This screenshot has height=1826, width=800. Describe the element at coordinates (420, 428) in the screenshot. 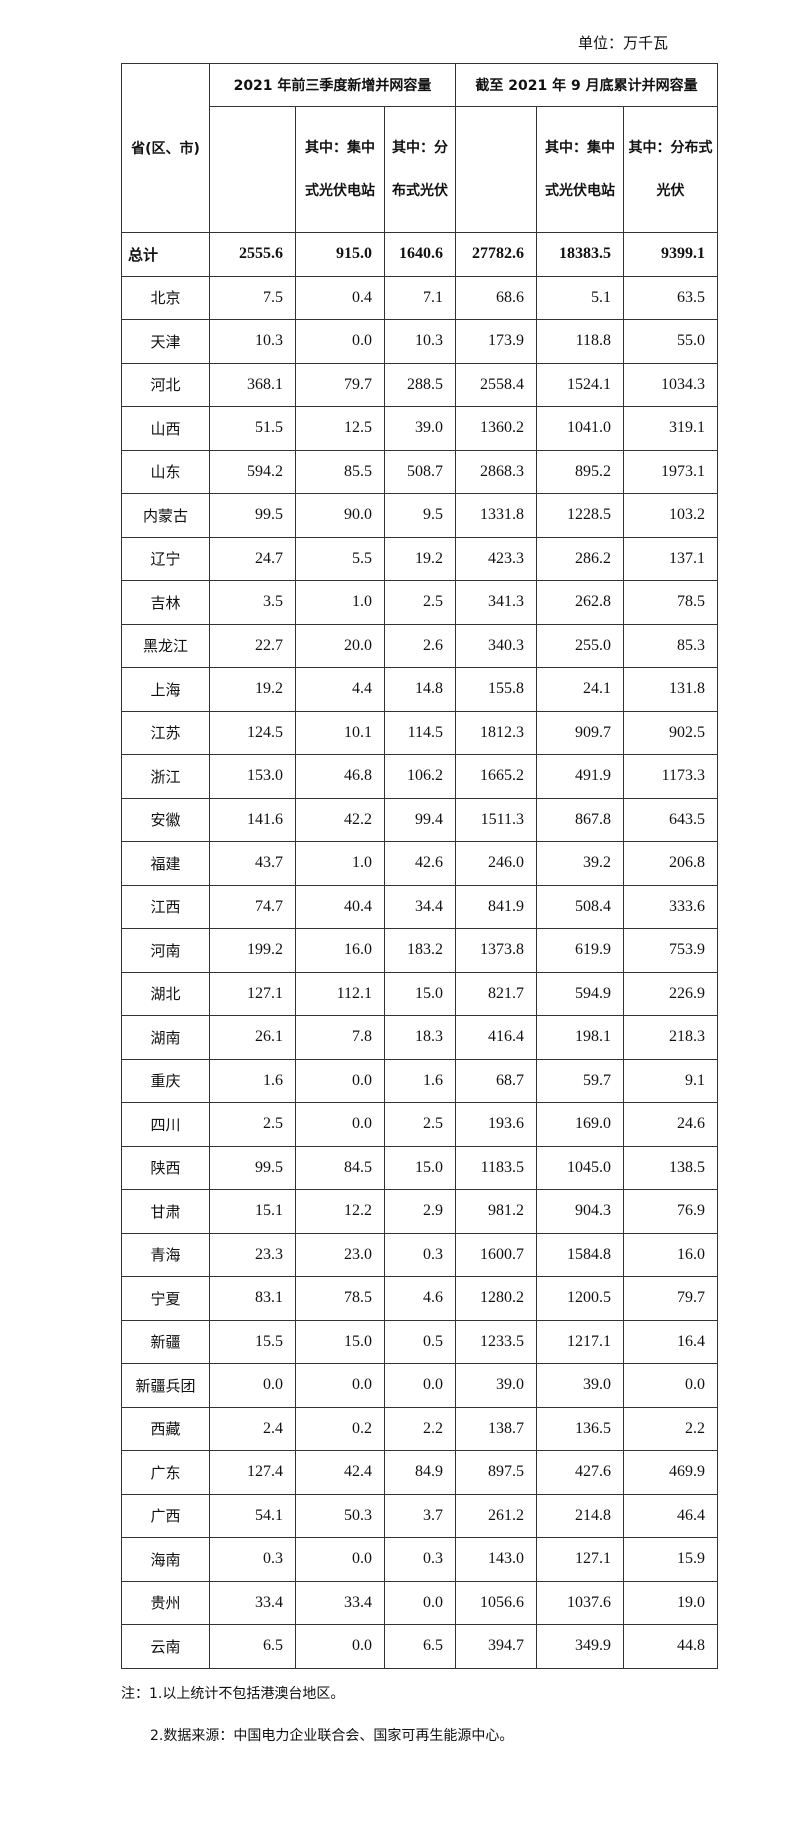

I see `table-row: 山西 51.5 12.5 39.0 1360.2 1041.0 319.1` at that location.